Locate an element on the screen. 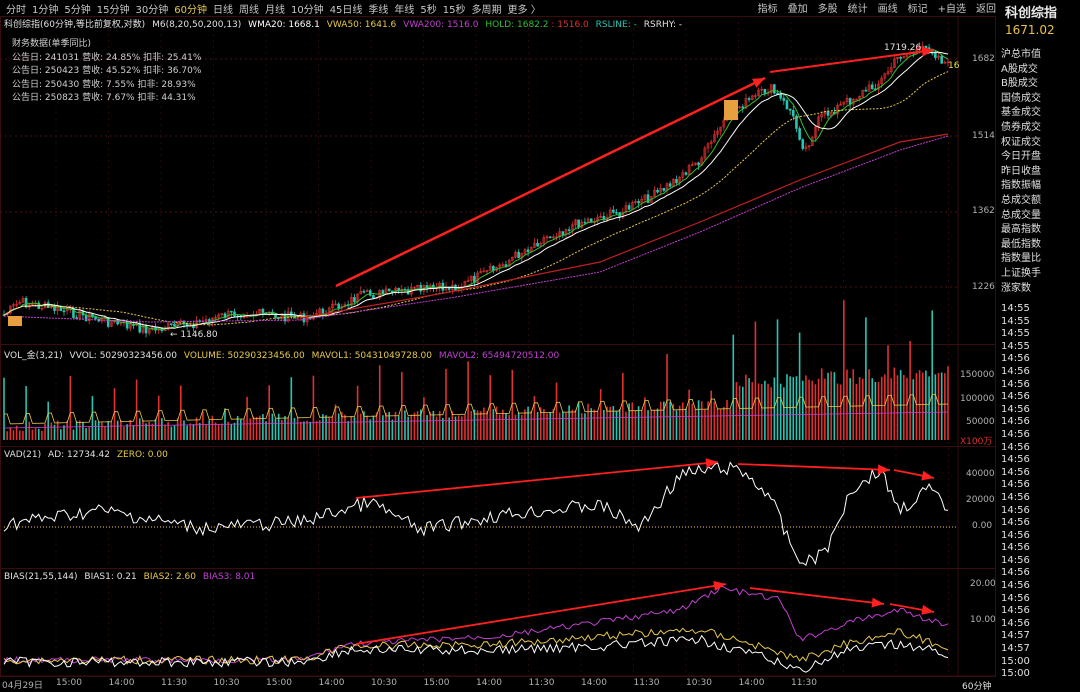  tool-button: 叠加 is located at coordinates (797, 9).